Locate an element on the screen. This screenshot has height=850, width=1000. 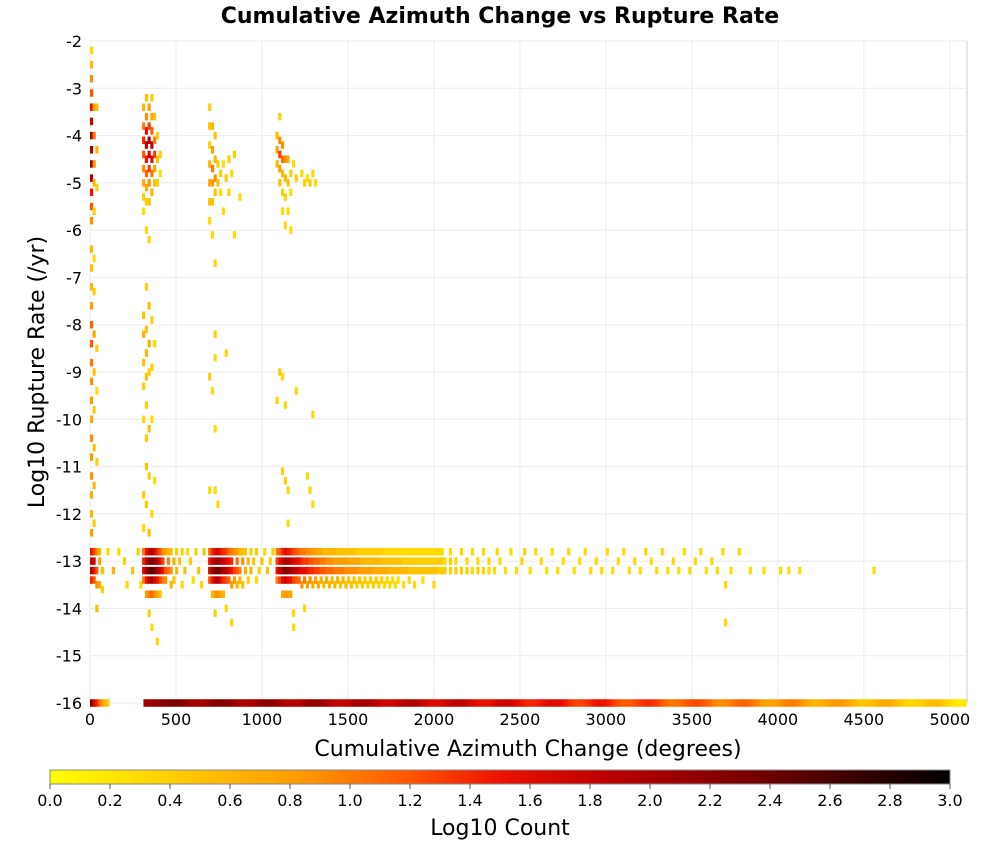
x-tick-label: 5000 is located at coordinates (949, 719).